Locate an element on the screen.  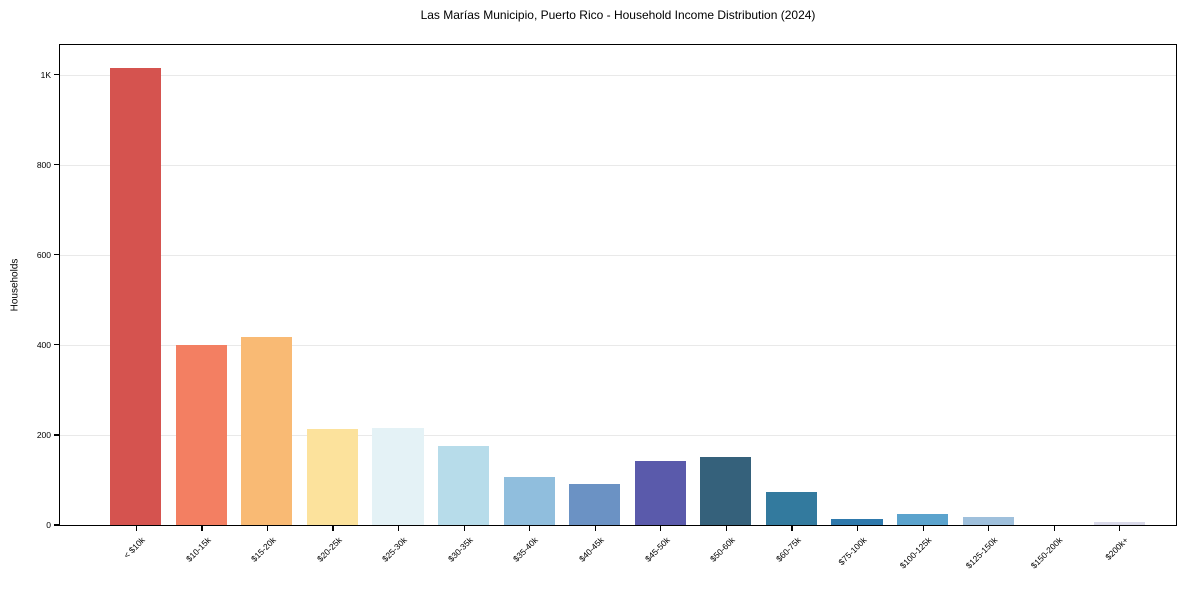
x-axis-cell: $35-40k is located at coordinates (529, 555).